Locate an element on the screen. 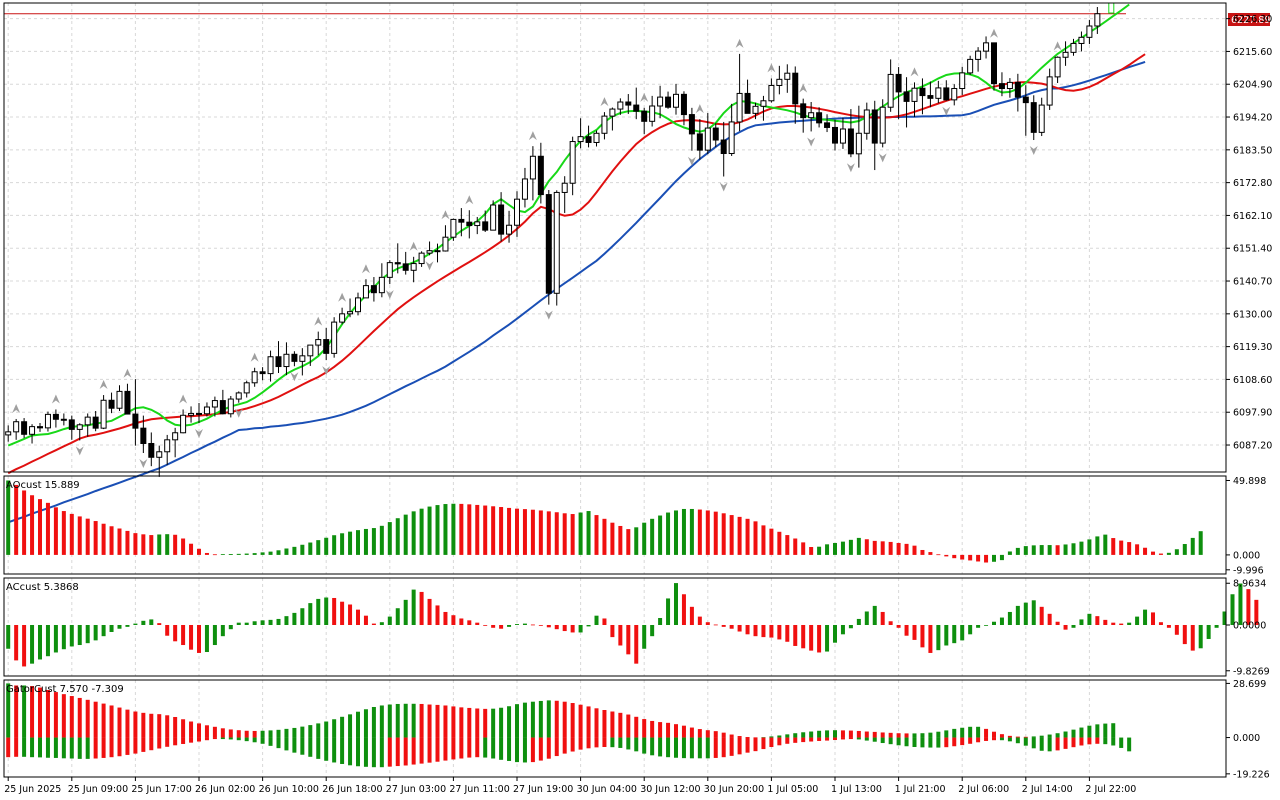 This screenshot has height=800, width=1280. ac-pane-title: ACcust 5.3868 is located at coordinates (42, 587).